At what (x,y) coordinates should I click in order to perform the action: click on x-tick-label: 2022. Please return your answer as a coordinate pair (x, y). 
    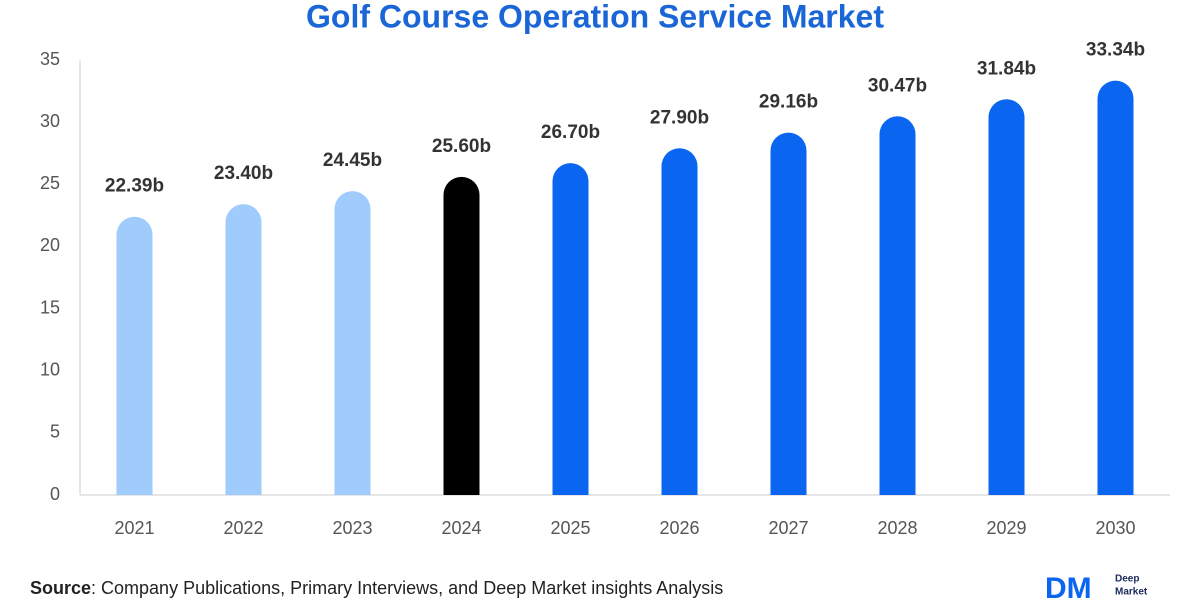
    Looking at the image, I should click on (243, 528).